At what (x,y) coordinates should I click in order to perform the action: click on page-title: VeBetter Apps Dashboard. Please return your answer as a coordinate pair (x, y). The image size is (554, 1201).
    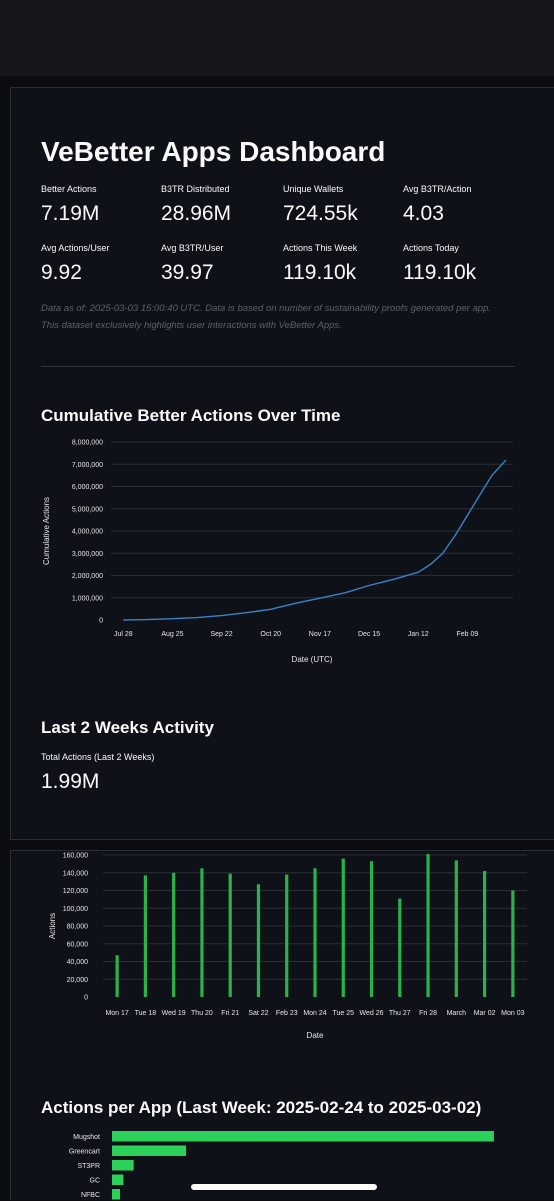
    Looking at the image, I should click on (213, 151).